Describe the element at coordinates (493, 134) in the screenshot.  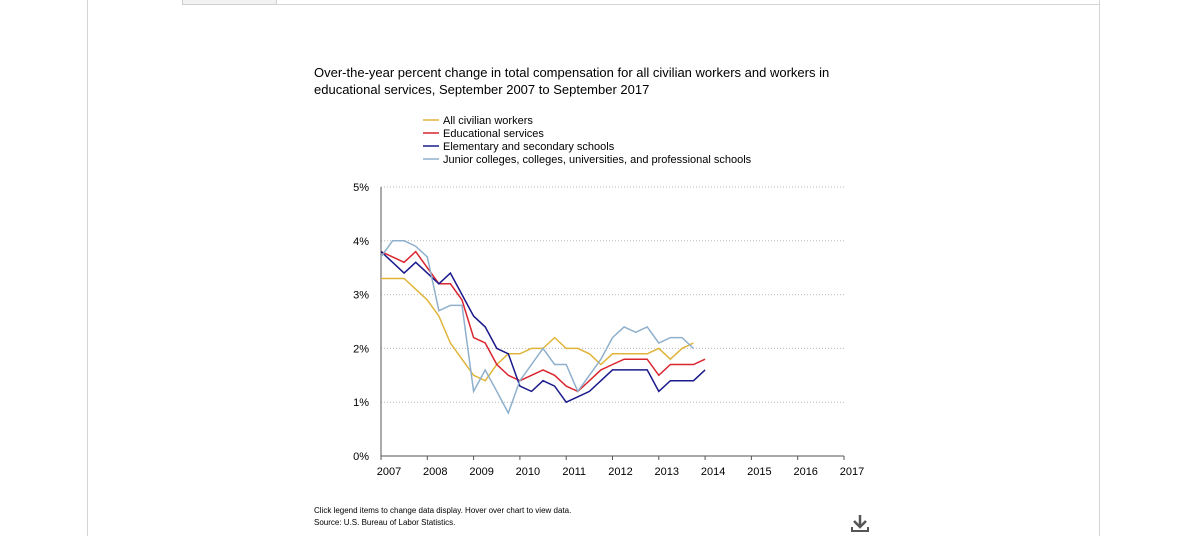
I see `legend-label: Educational services` at that location.